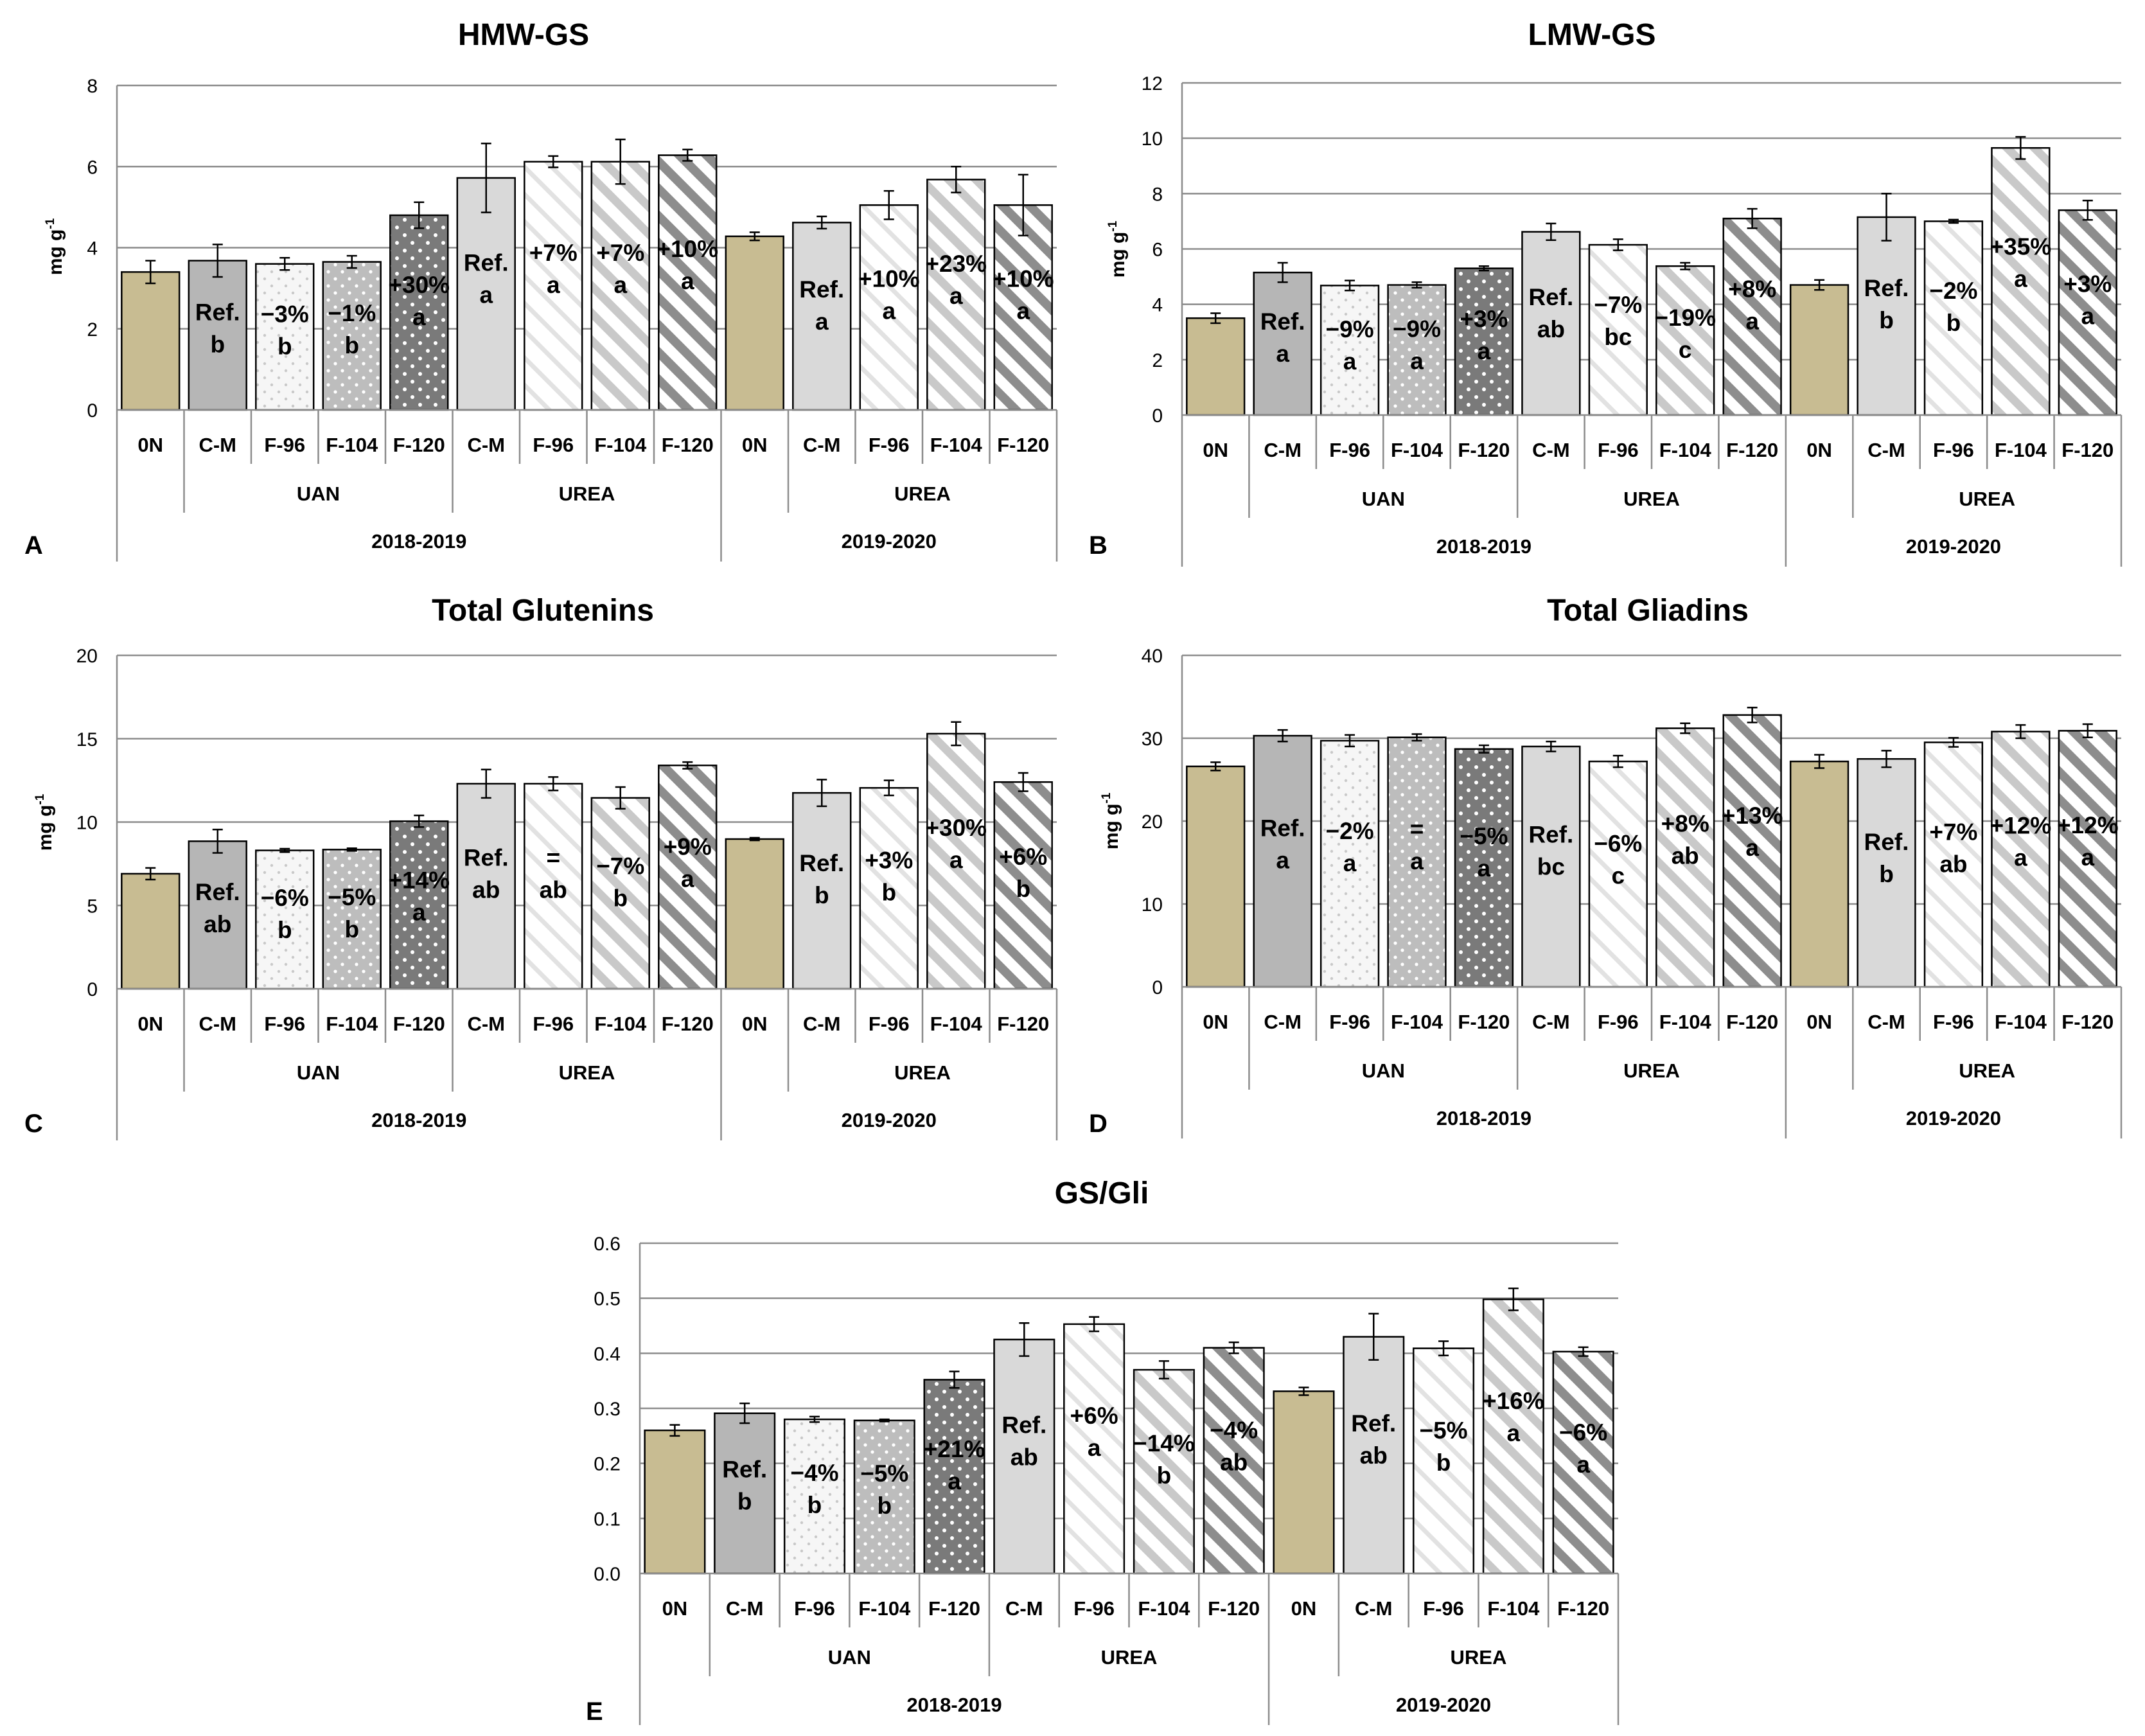 This screenshot has width=2145, height=1736. I want to click on bar-annotation-change: +12%, so click(2088, 825).